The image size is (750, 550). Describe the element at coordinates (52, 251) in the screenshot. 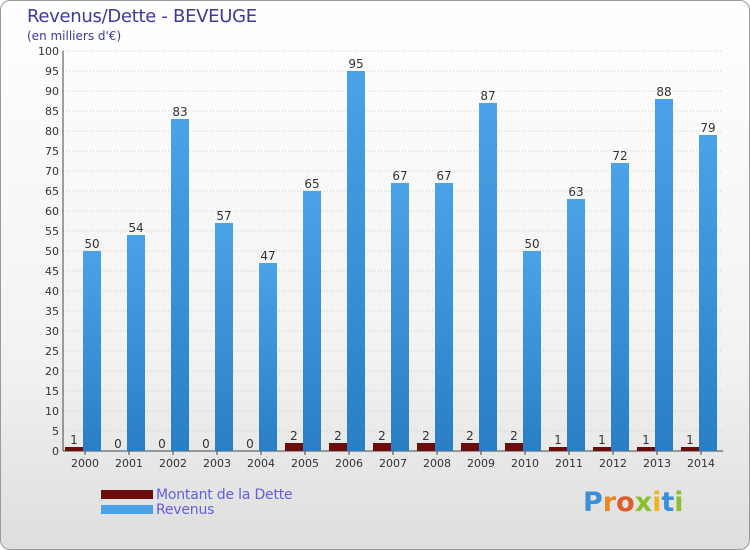

I see `y-tick-label: 50` at that location.